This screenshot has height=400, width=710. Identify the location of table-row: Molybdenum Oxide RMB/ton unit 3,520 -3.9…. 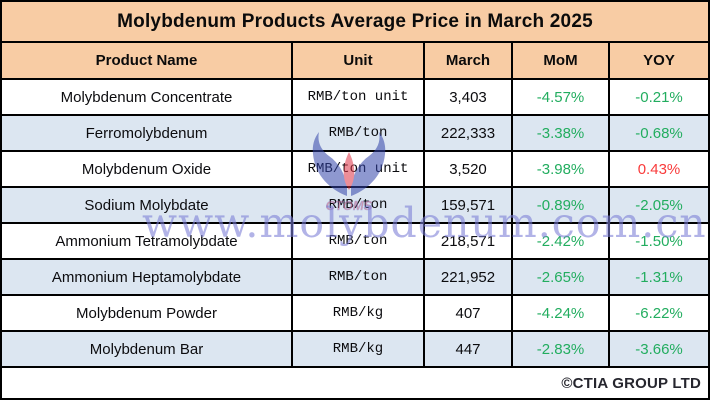
(355, 170).